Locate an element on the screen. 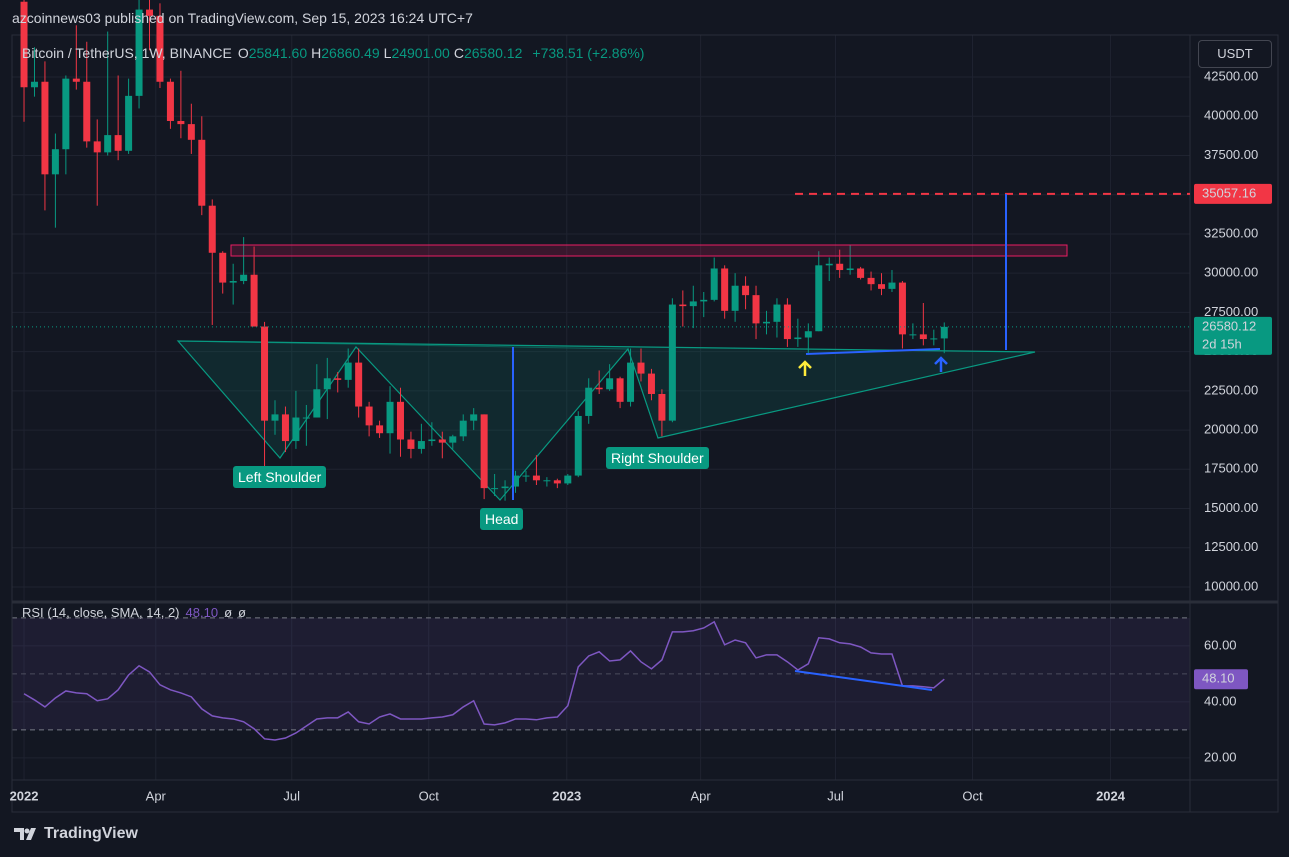 This screenshot has width=1289, height=857. rsi-value: 48.10 is located at coordinates (202, 612).